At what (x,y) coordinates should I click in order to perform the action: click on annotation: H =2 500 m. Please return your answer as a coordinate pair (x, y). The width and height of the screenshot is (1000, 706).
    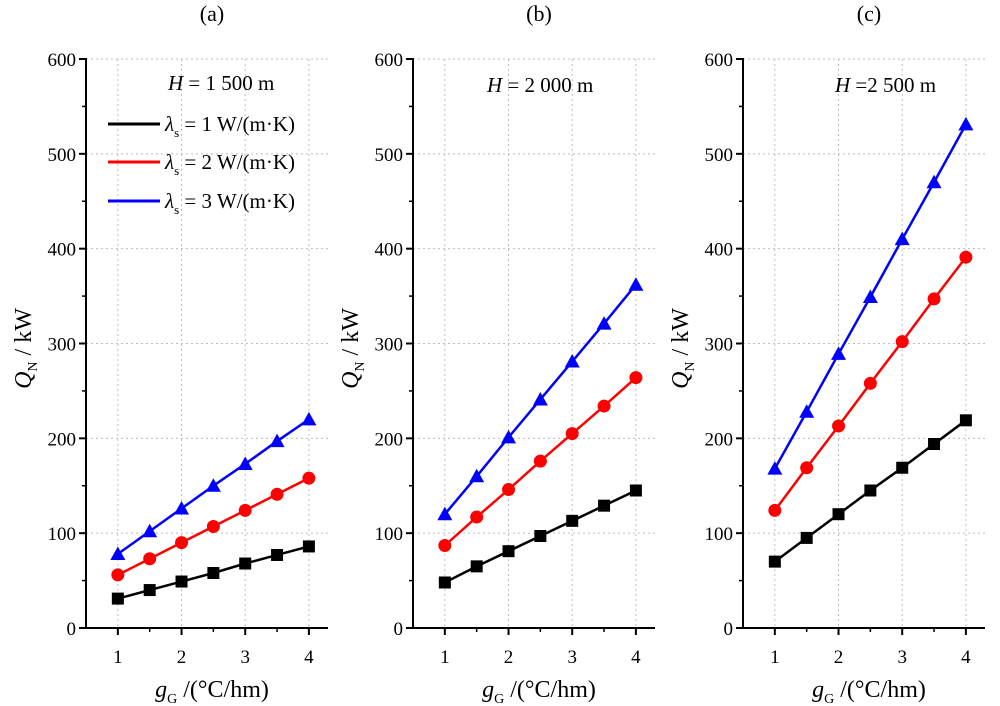
    Looking at the image, I should click on (885, 85).